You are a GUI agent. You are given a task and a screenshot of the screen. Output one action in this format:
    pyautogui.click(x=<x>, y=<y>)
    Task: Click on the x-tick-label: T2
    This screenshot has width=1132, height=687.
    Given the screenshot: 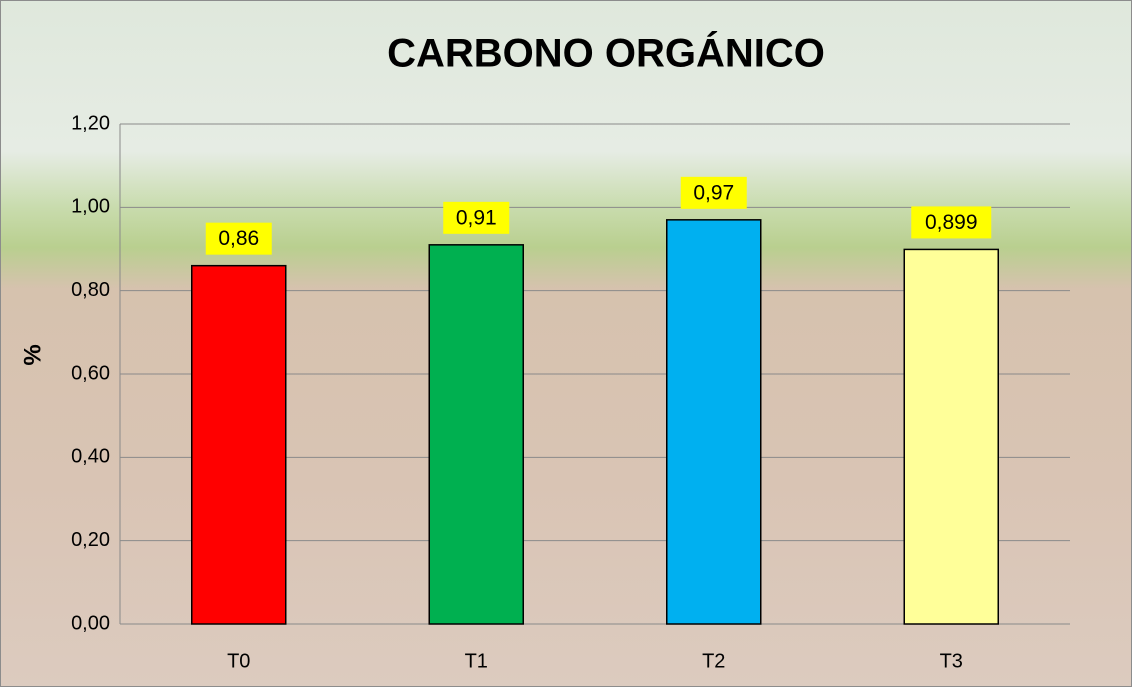 What is the action you would take?
    pyautogui.click(x=713, y=661)
    